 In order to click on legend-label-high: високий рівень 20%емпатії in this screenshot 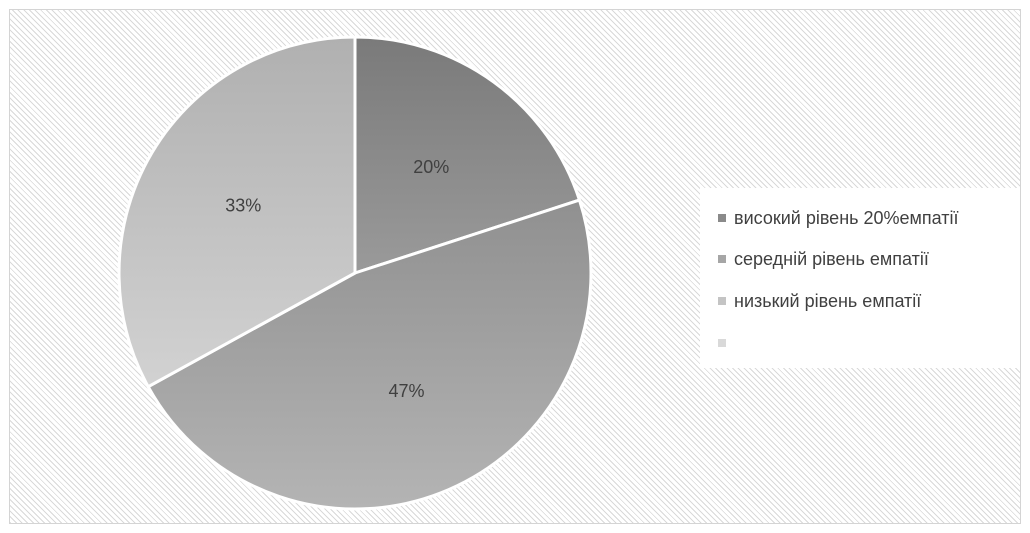, I will do `click(846, 217)`.